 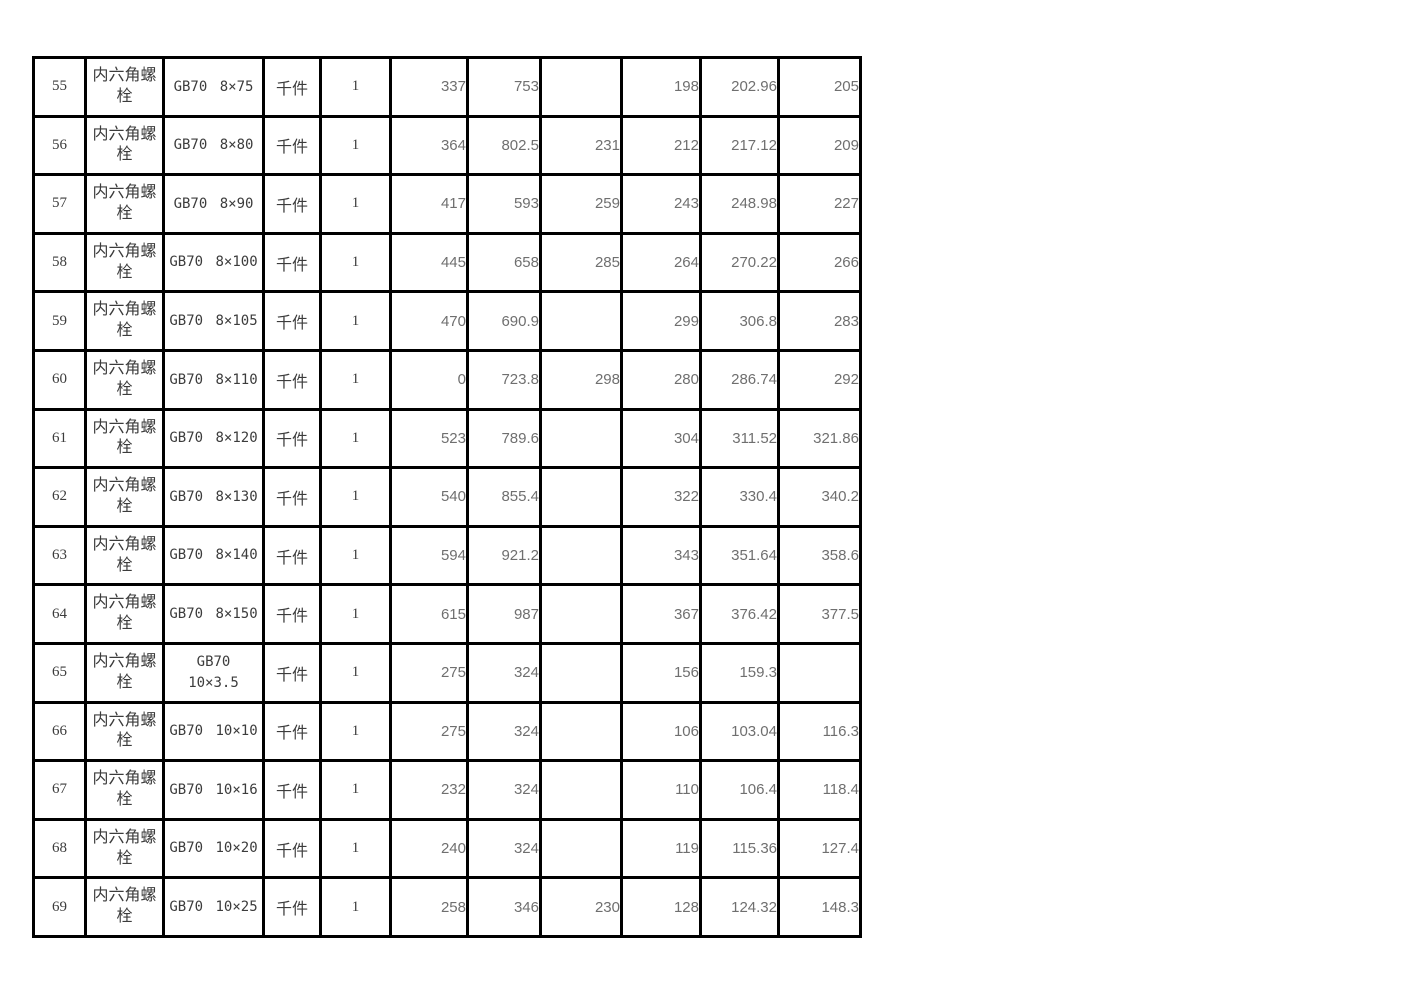 What do you see at coordinates (504, 497) in the screenshot?
I see `cell-value: 855.4` at bounding box center [504, 497].